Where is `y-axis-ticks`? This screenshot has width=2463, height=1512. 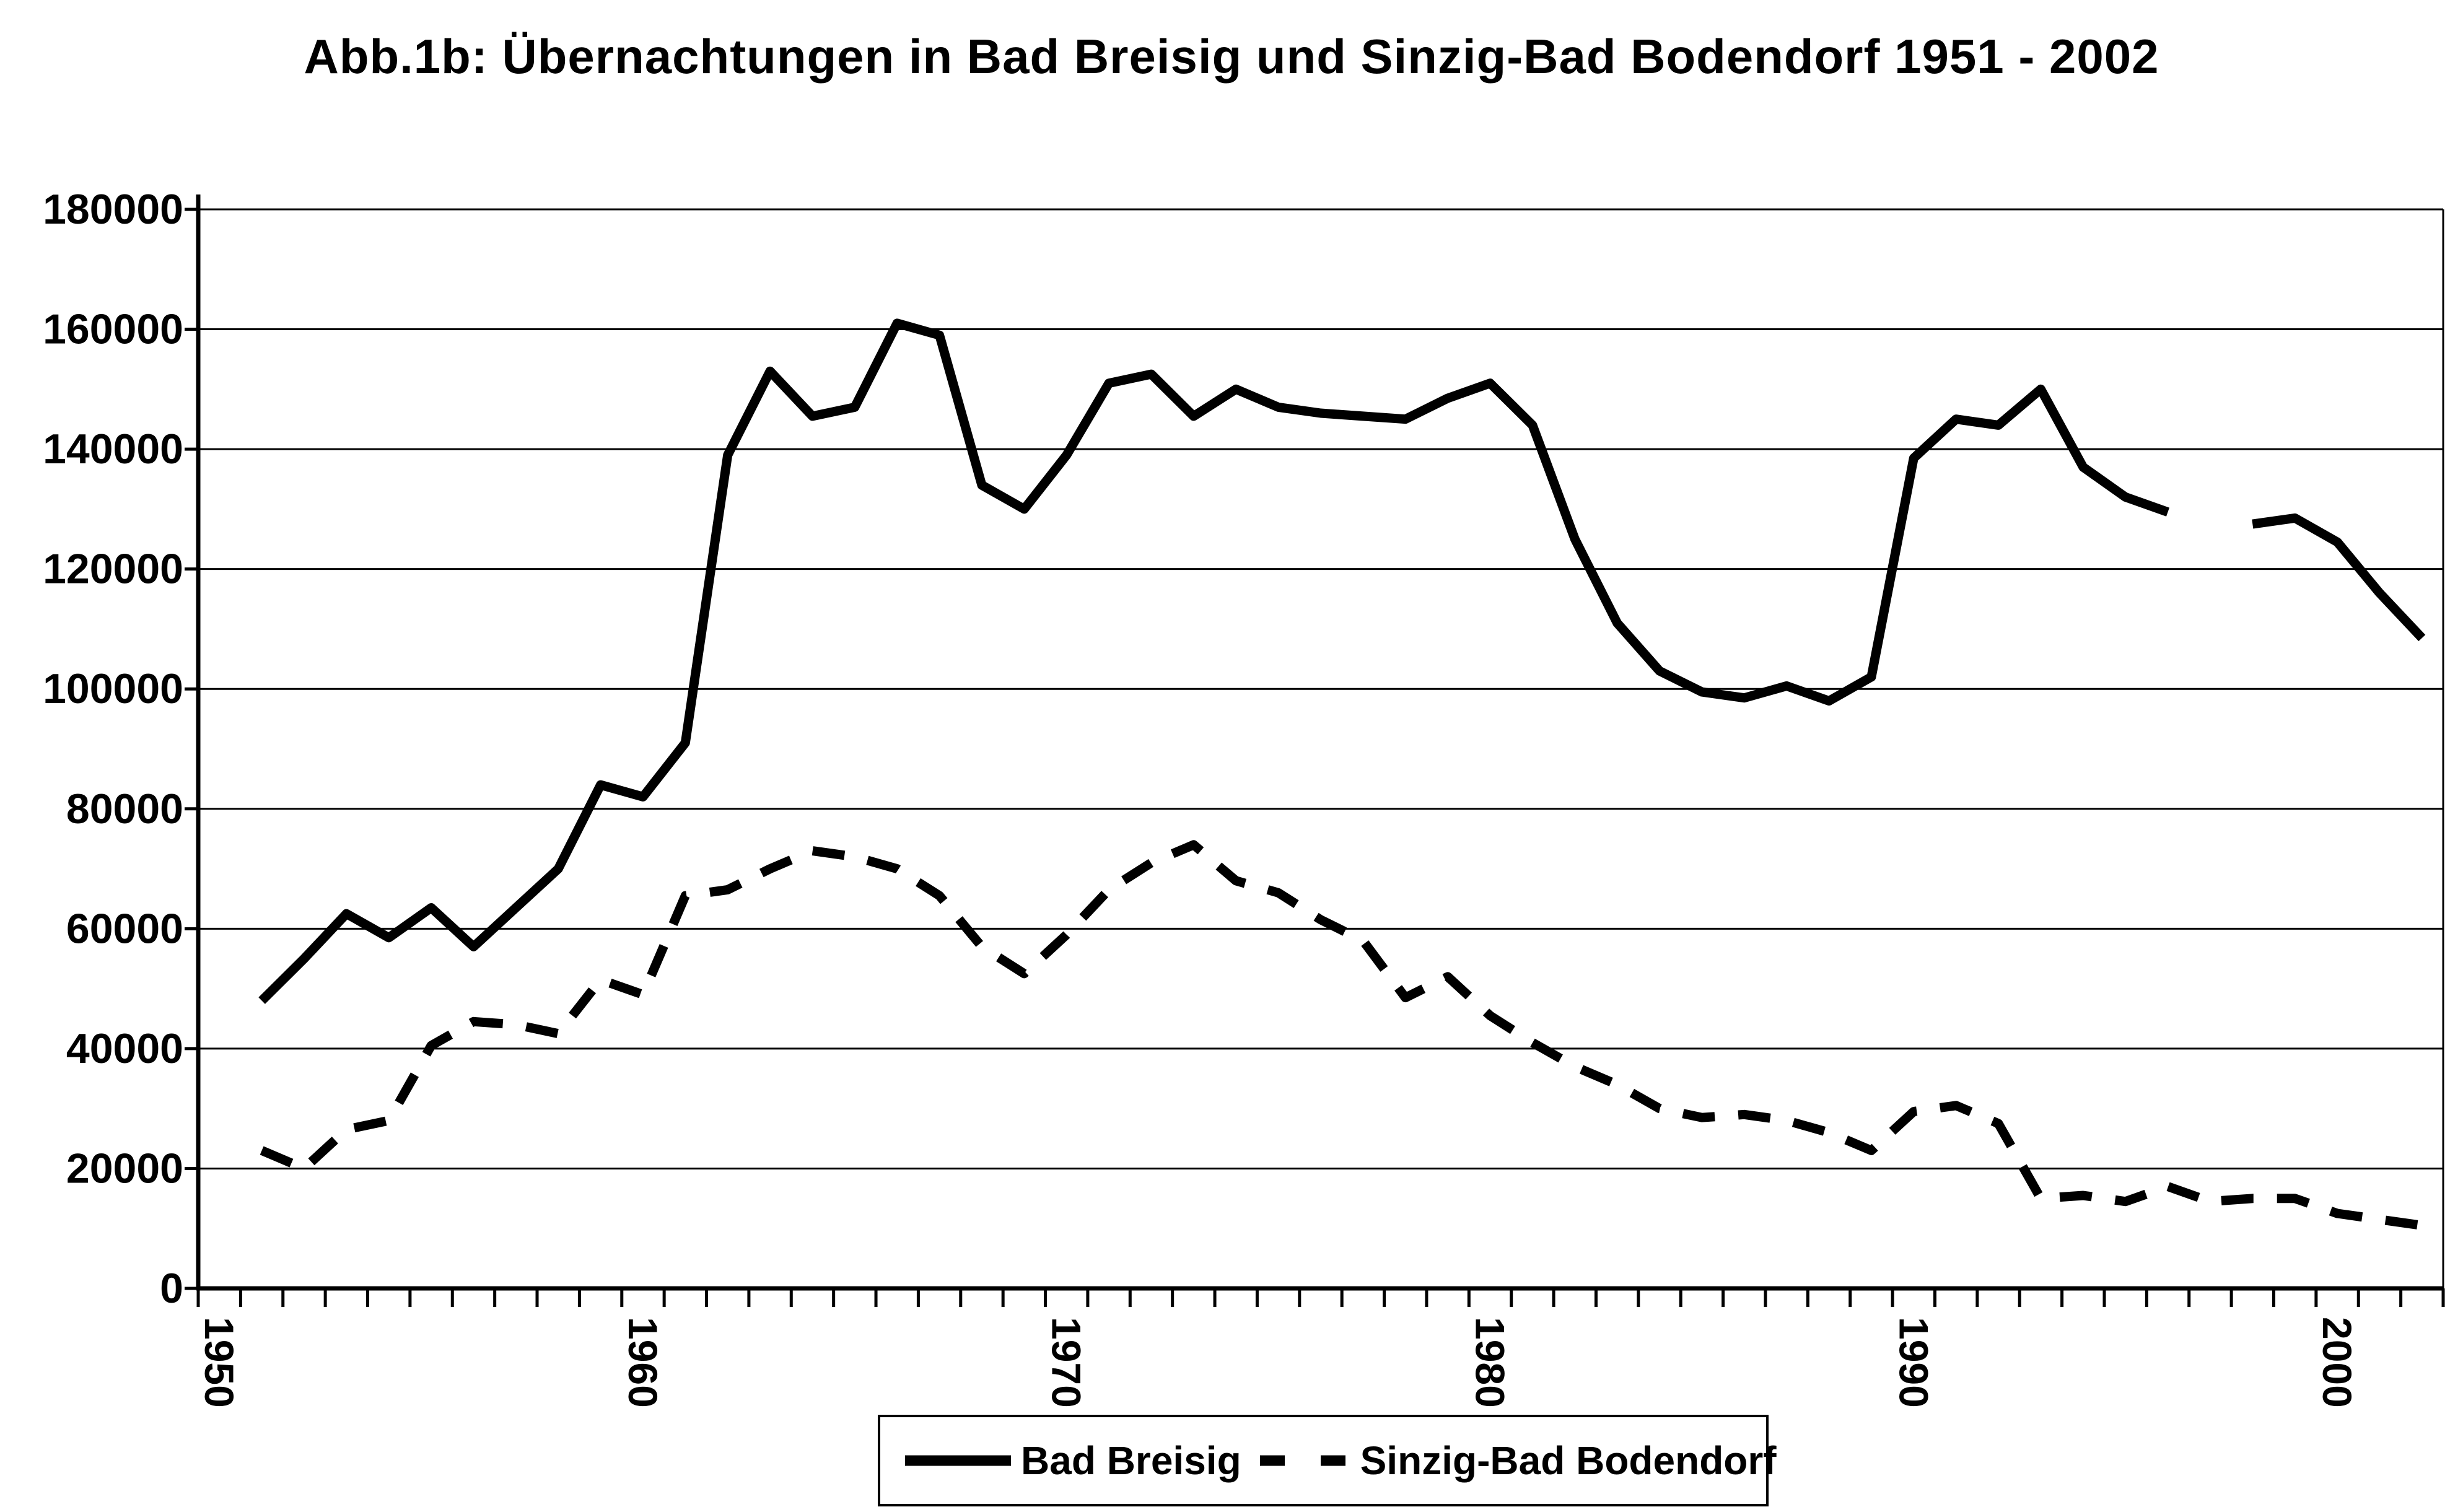 y-axis-ticks is located at coordinates (191, 749).